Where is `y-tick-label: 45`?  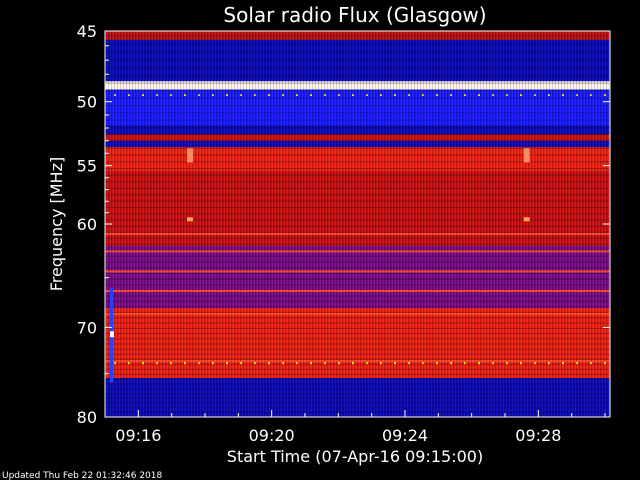 y-tick-label: 45 is located at coordinates (87, 31).